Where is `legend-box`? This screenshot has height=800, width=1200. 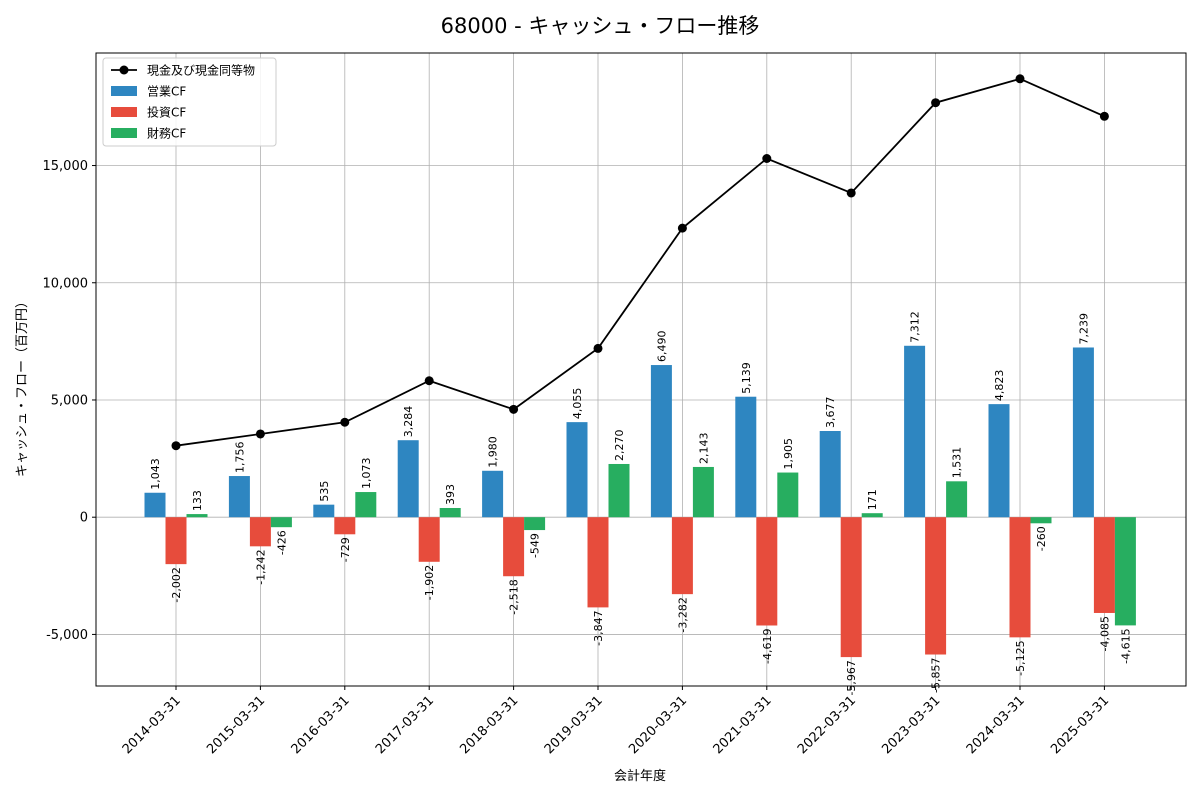
legend-box is located at coordinates (189, 102).